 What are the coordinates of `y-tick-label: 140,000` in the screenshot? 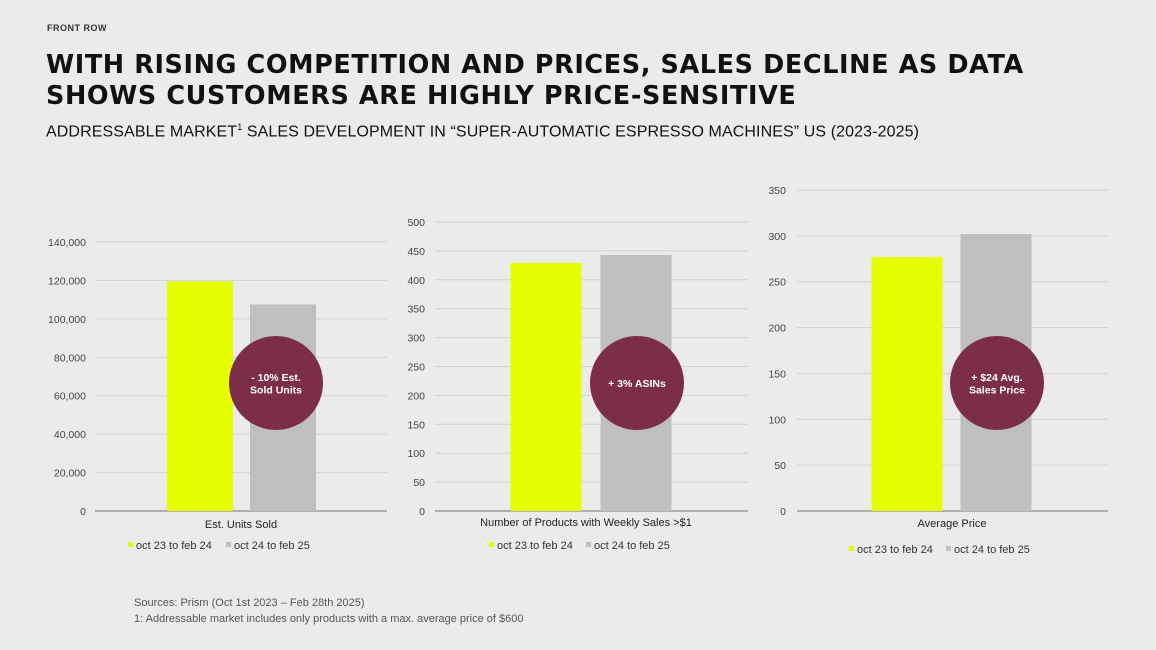 It's located at (67, 243).